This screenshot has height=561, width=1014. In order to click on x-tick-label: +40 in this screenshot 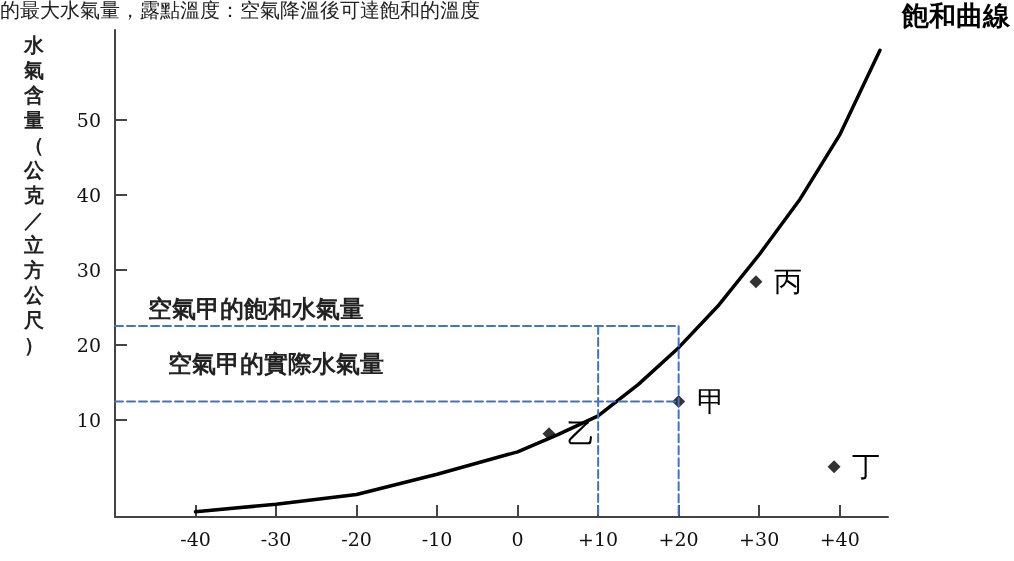, I will do `click(839, 538)`.